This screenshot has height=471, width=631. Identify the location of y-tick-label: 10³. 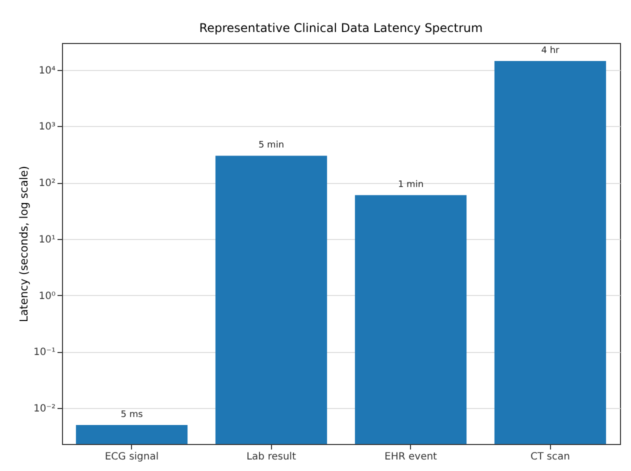
(47, 127).